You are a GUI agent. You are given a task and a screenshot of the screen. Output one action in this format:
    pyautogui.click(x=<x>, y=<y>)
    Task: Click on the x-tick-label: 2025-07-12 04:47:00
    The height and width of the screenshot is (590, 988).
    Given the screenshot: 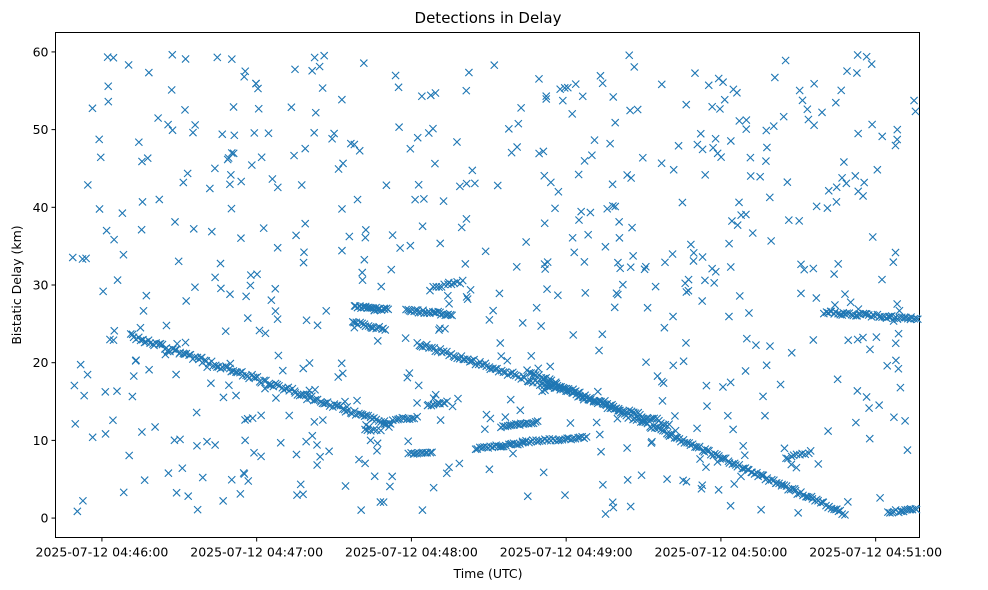 What is the action you would take?
    pyautogui.click(x=256, y=552)
    